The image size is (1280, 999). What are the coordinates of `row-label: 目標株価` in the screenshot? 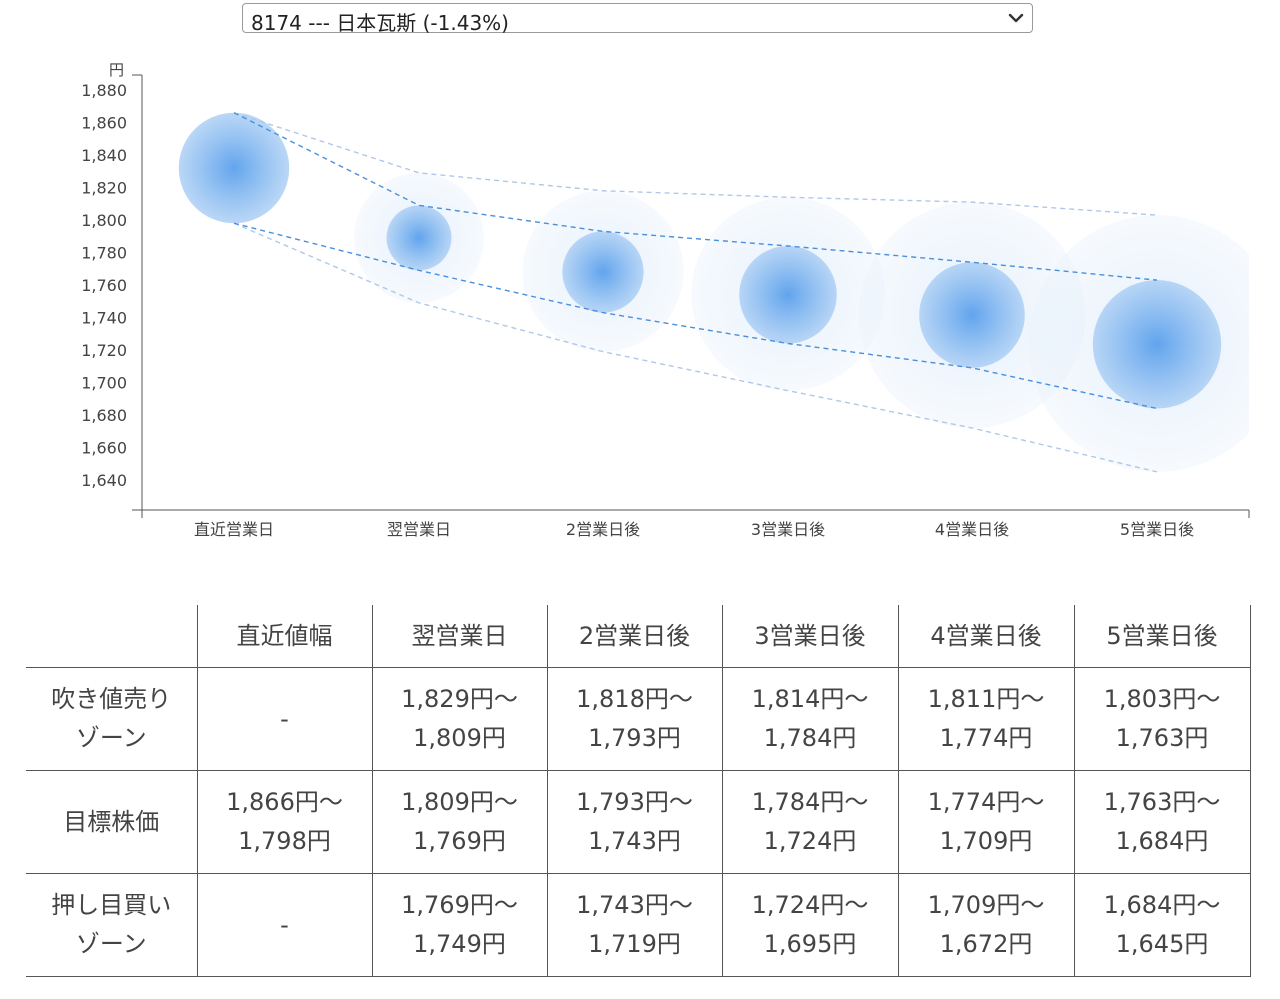 It's located at (112, 822).